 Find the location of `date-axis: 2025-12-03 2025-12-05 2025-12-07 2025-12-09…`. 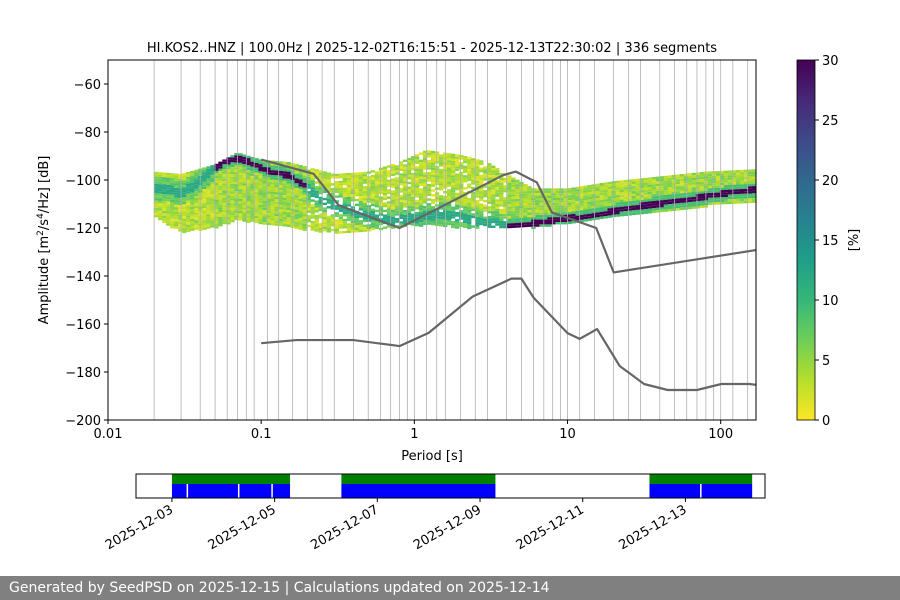

date-axis: 2025-12-03 2025-12-05 2025-12-07 2025-12-09… is located at coordinates (396, 525).